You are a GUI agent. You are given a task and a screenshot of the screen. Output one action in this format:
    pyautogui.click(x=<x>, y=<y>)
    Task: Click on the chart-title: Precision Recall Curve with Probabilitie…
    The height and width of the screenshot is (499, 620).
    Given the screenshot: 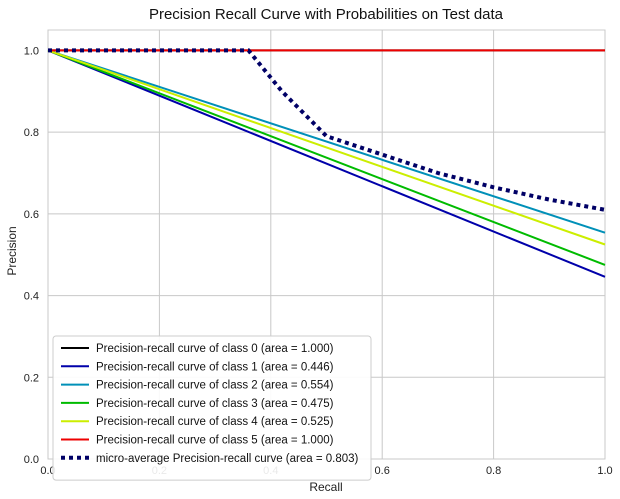 What is the action you would take?
    pyautogui.click(x=326, y=14)
    